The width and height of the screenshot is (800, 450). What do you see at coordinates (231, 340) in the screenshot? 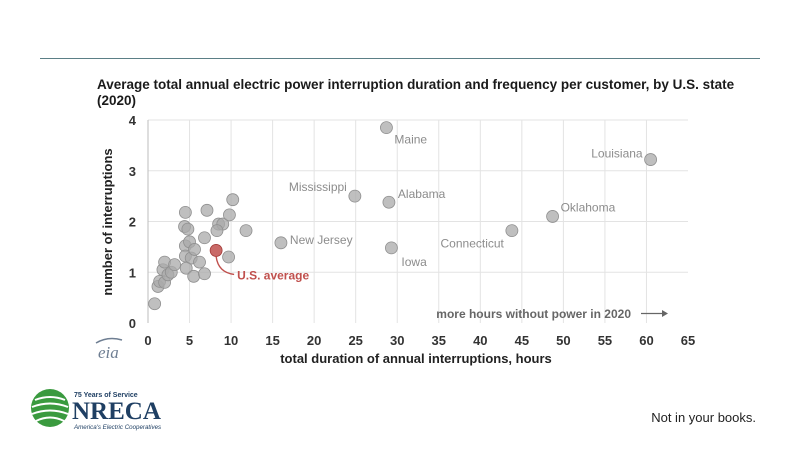
I see `x-tick-label: 10` at bounding box center [231, 340].